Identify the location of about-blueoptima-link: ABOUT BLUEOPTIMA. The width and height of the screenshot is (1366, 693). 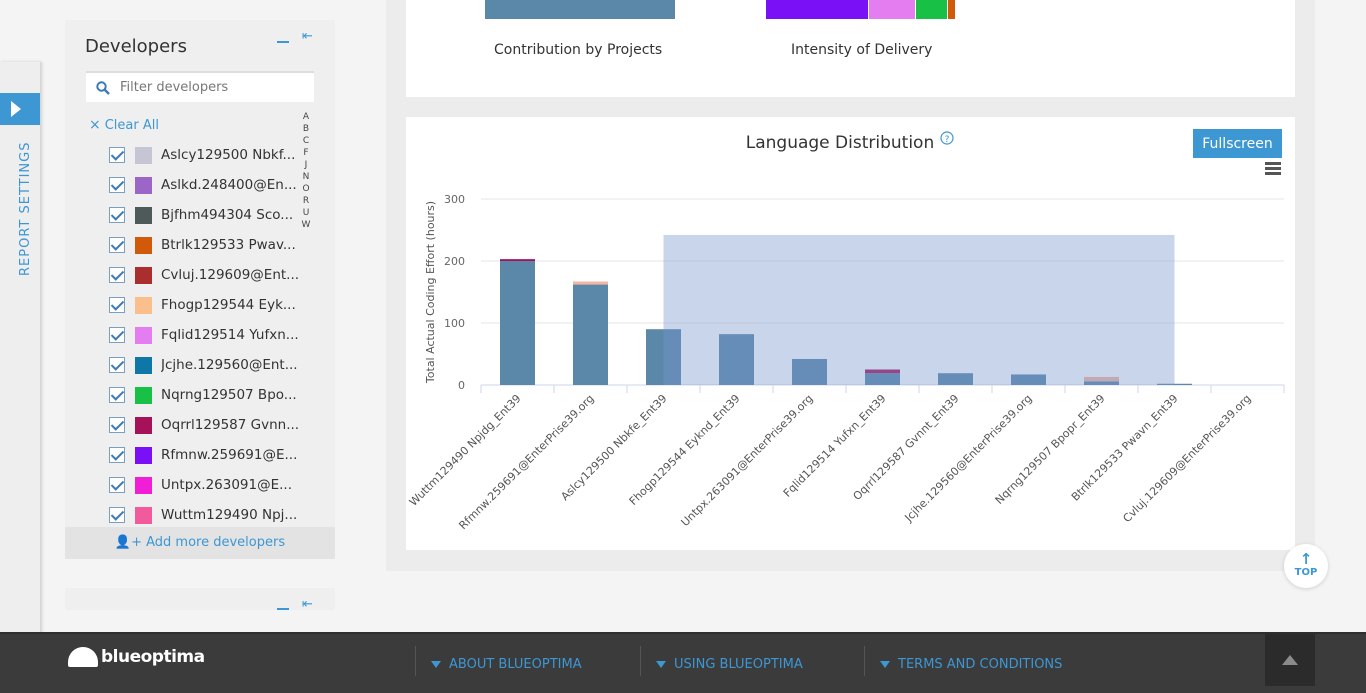
(506, 664).